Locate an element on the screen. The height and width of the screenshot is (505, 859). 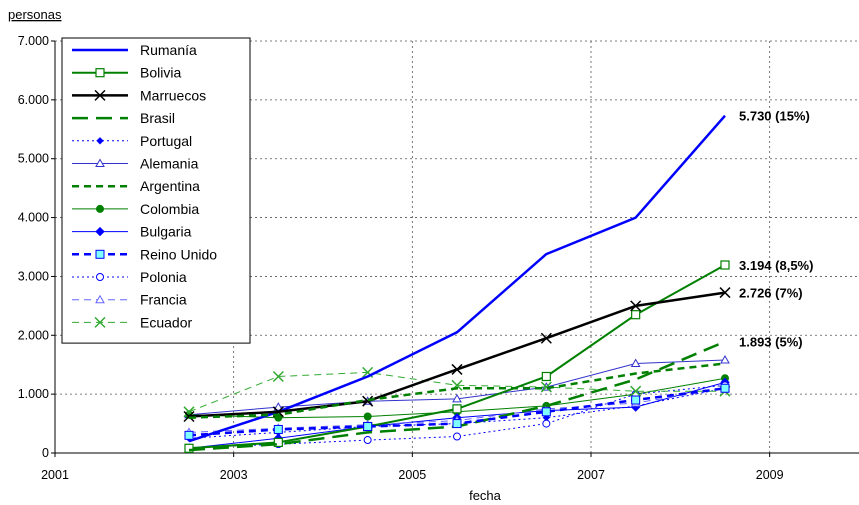
legend-item: Marruecos is located at coordinates (139, 95).